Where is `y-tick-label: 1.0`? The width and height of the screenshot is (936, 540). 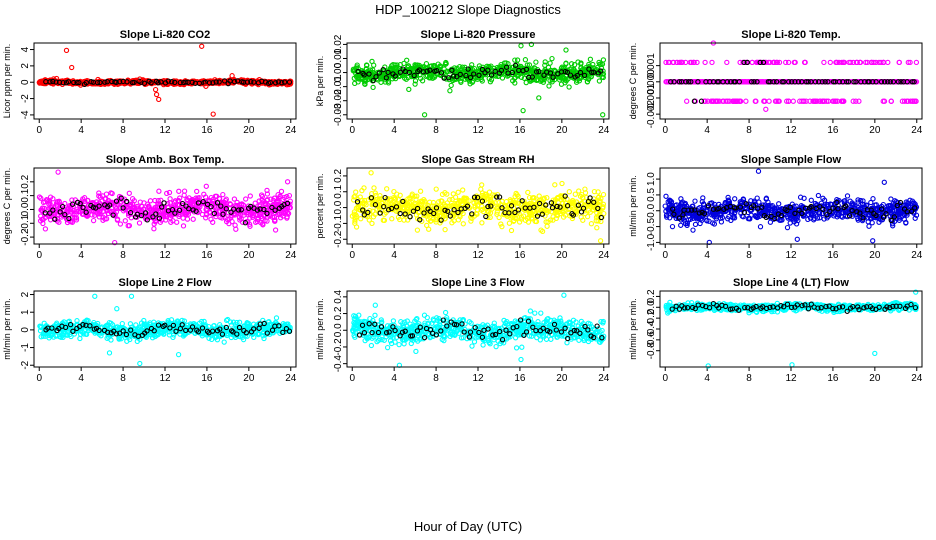
y-tick-label: 1.0 is located at coordinates (651, 179).